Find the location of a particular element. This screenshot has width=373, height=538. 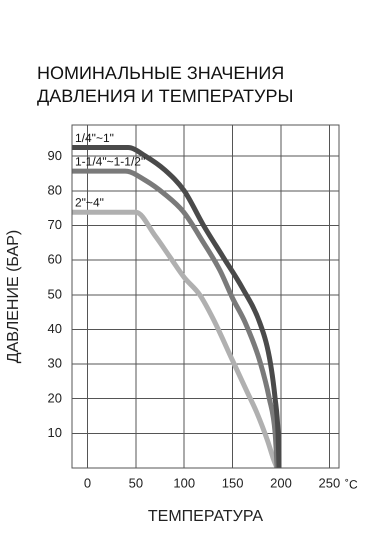

x-axis-title: ТЕМПЕРАТУРА is located at coordinates (206, 516).